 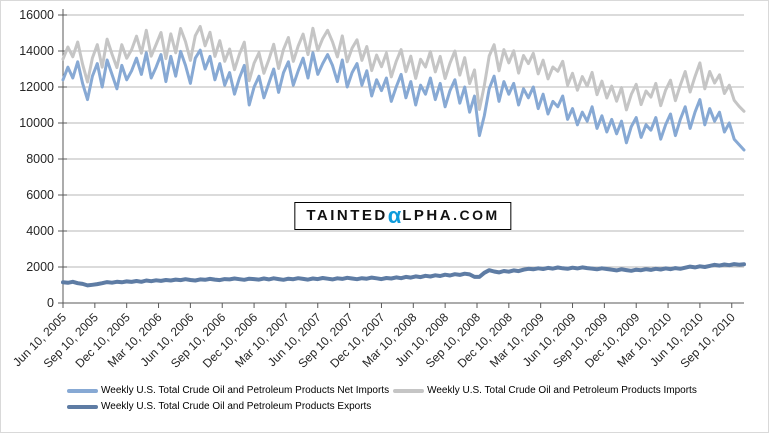 I want to click on y-axis-label: 0, so click(x=50, y=303).